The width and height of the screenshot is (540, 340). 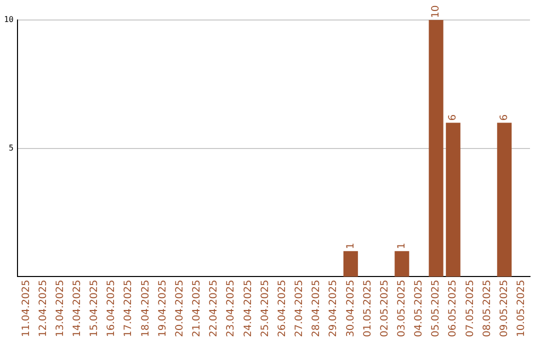 What do you see at coordinates (436, 11) in the screenshot?
I see `data-label: 10` at bounding box center [436, 11].